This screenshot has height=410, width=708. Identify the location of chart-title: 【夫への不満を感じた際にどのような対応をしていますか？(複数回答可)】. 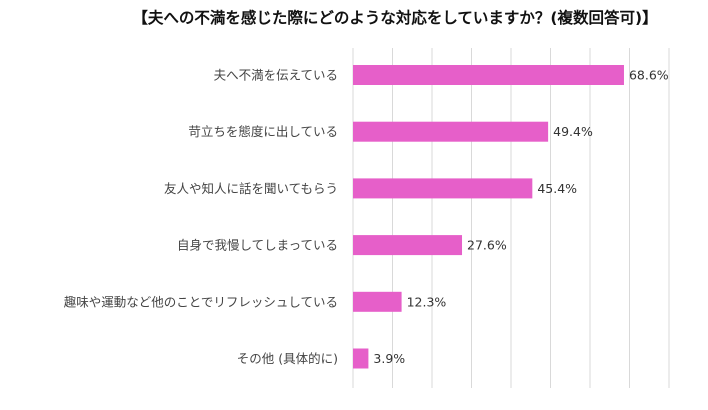
(395, 18).